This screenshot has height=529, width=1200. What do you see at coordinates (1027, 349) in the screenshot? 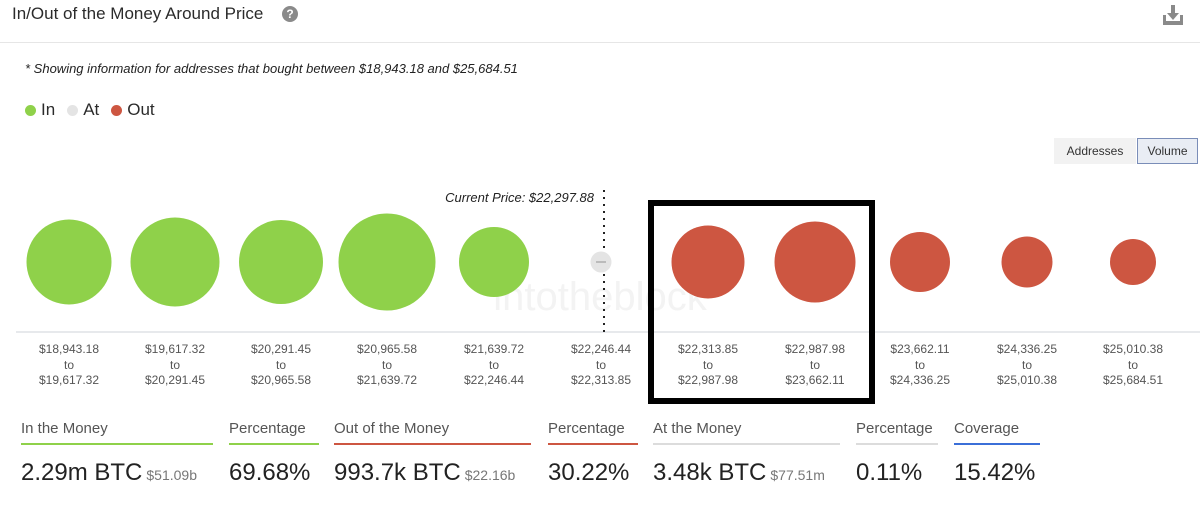
I see `bucket-from-label: $24,336.25` at bounding box center [1027, 349].